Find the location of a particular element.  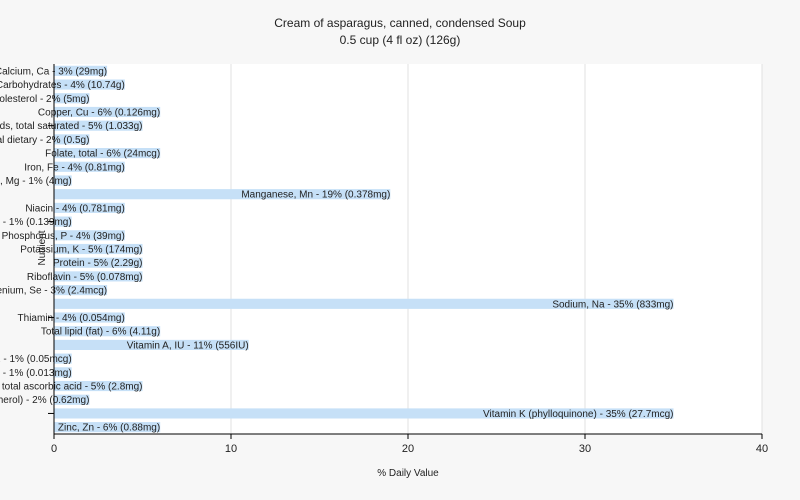

bar-label: Thiamin - 4% (0.054mg) is located at coordinates (71, 318).